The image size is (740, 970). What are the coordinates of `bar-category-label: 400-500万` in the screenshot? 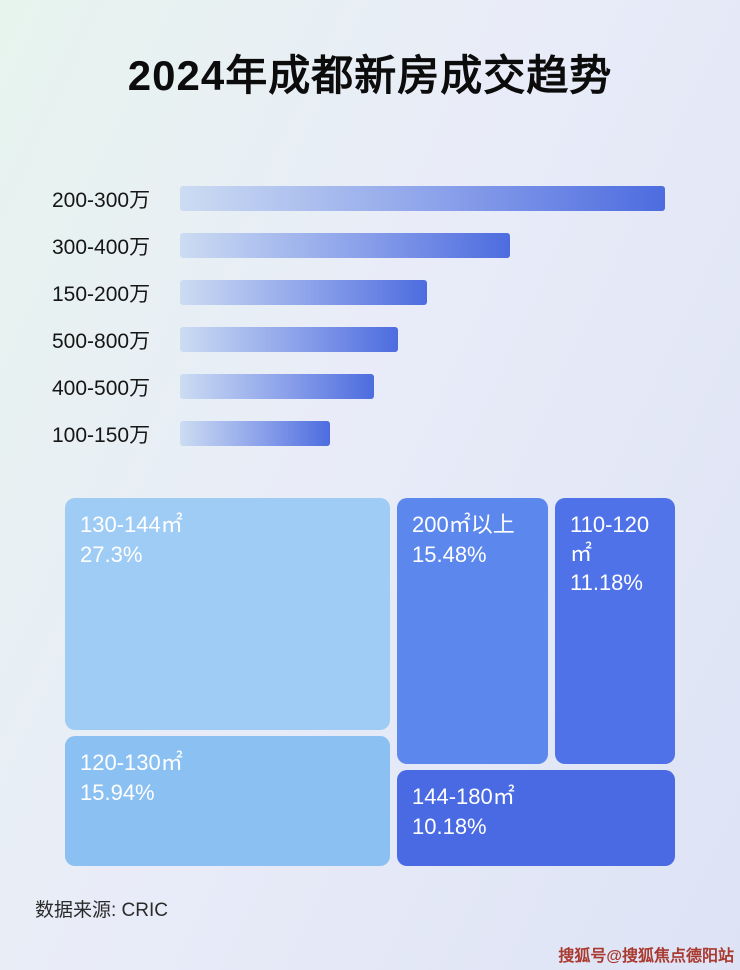 It's located at (101, 388).